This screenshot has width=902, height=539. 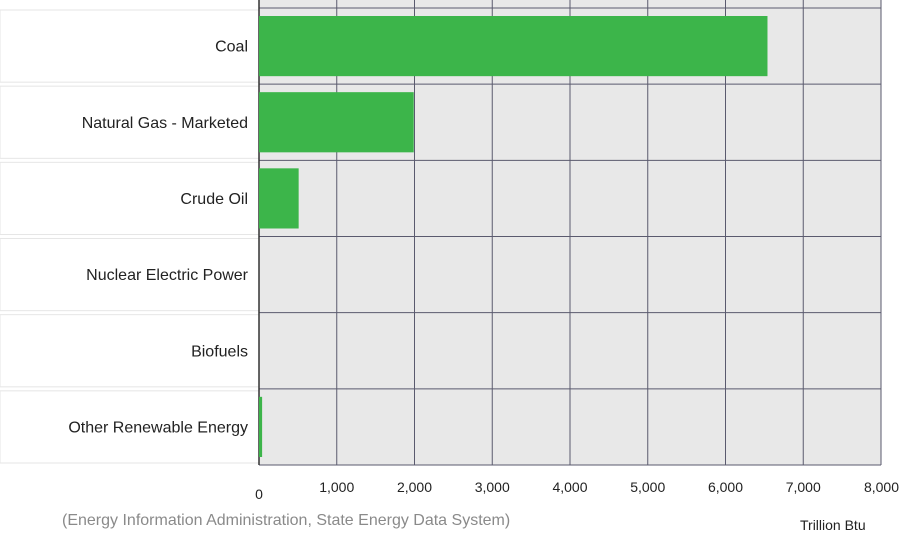 What do you see at coordinates (158, 427) in the screenshot?
I see `category-label-other-renewable-energy: Other Renewable Energy` at bounding box center [158, 427].